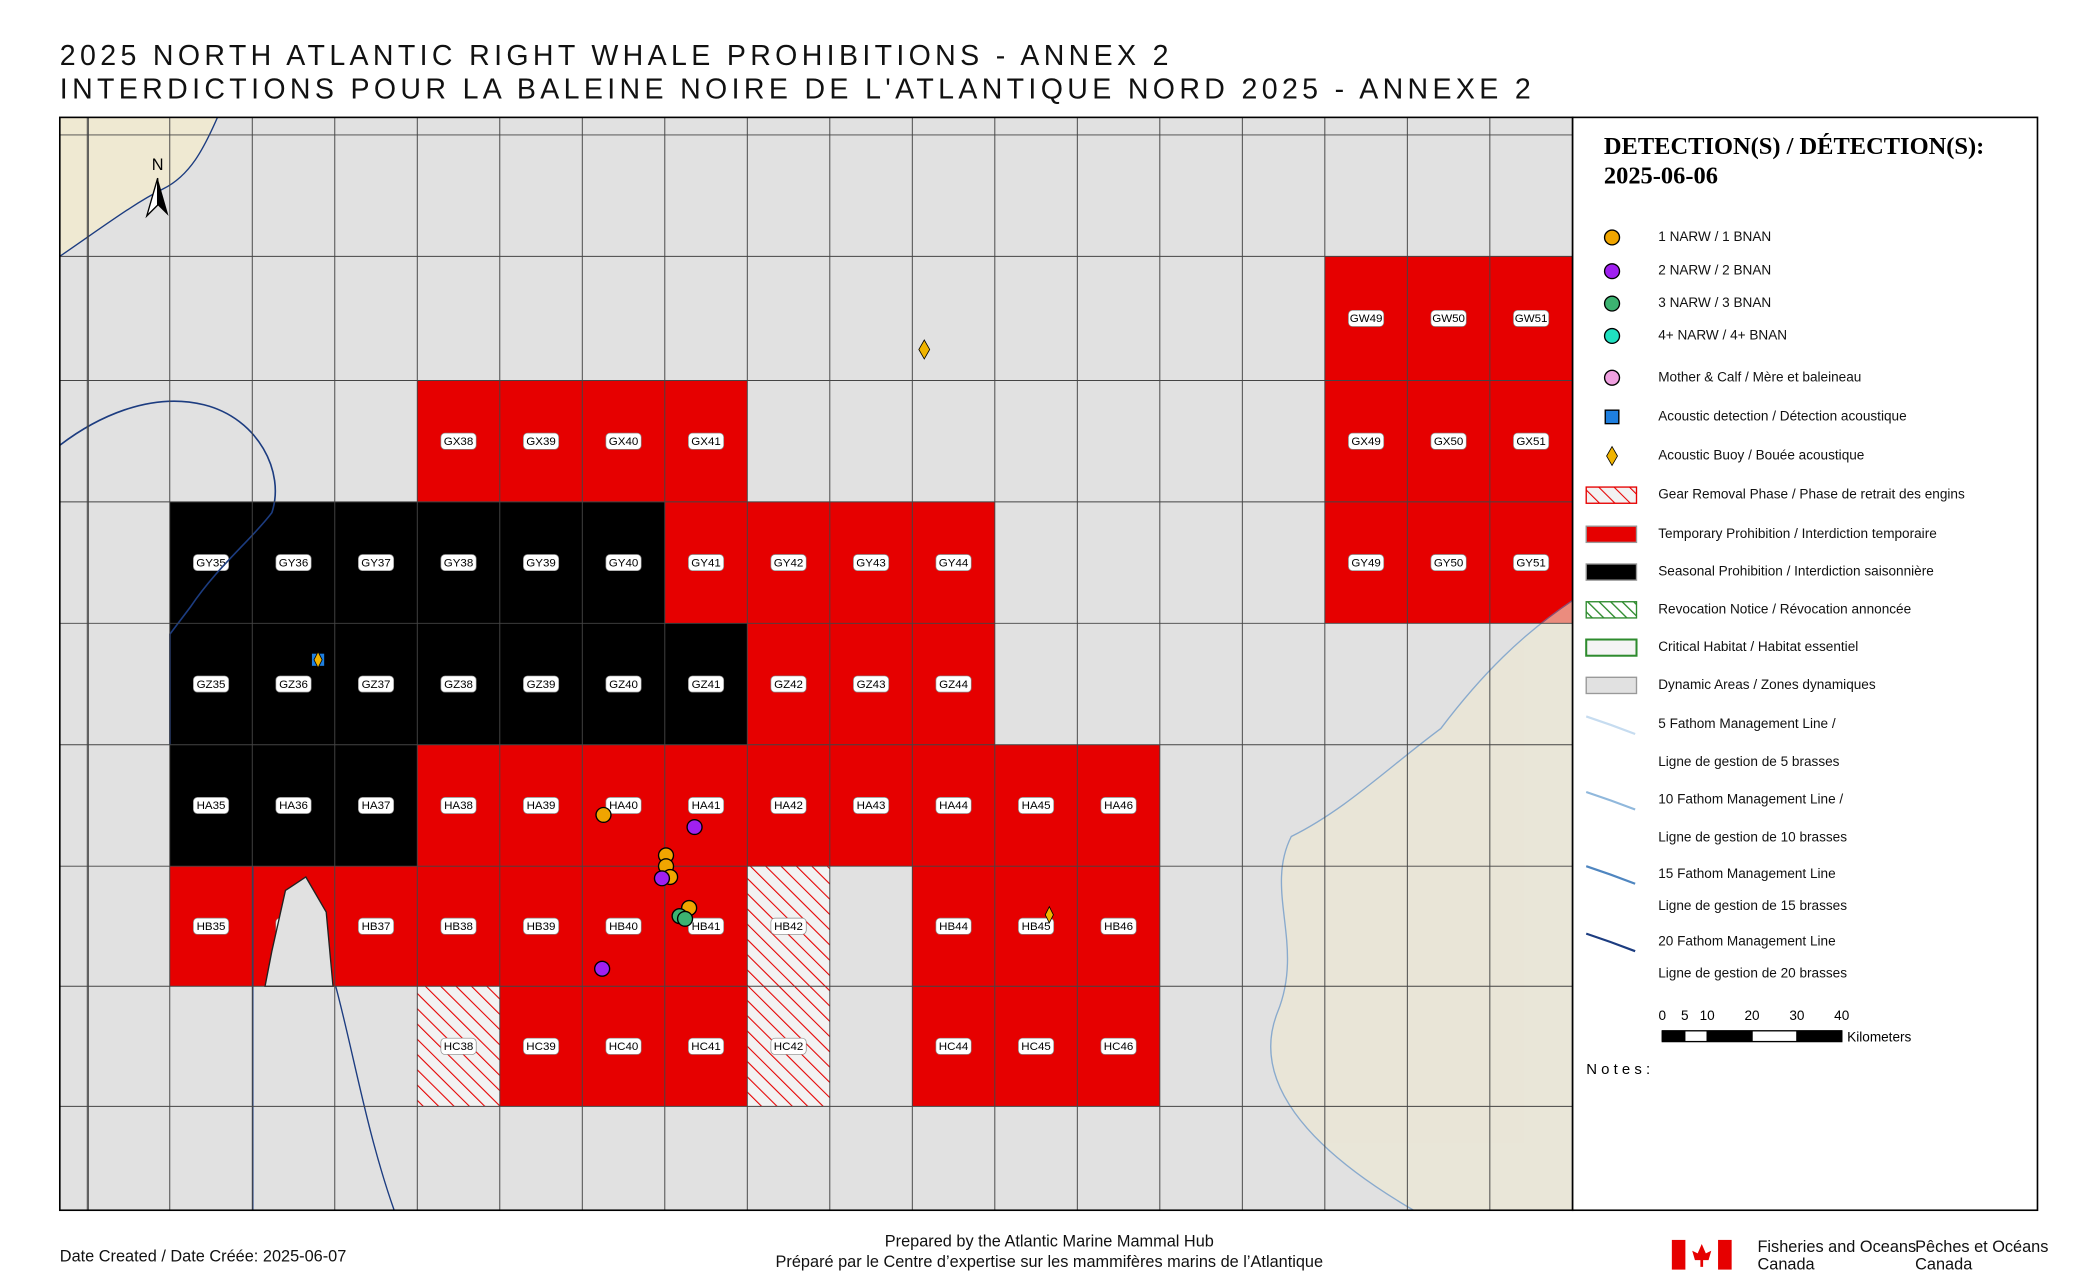 The height and width of the screenshot is (1275, 2100). I want to click on scale-unit: Kilometers, so click(1879, 1037).